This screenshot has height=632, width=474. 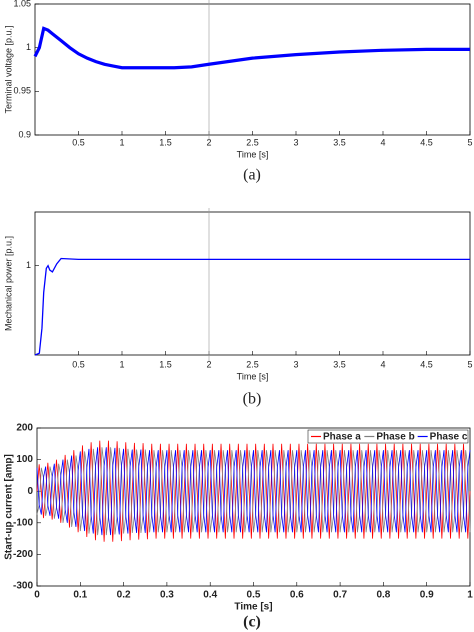 I want to click on y-tick-label: 200, so click(x=24, y=428).